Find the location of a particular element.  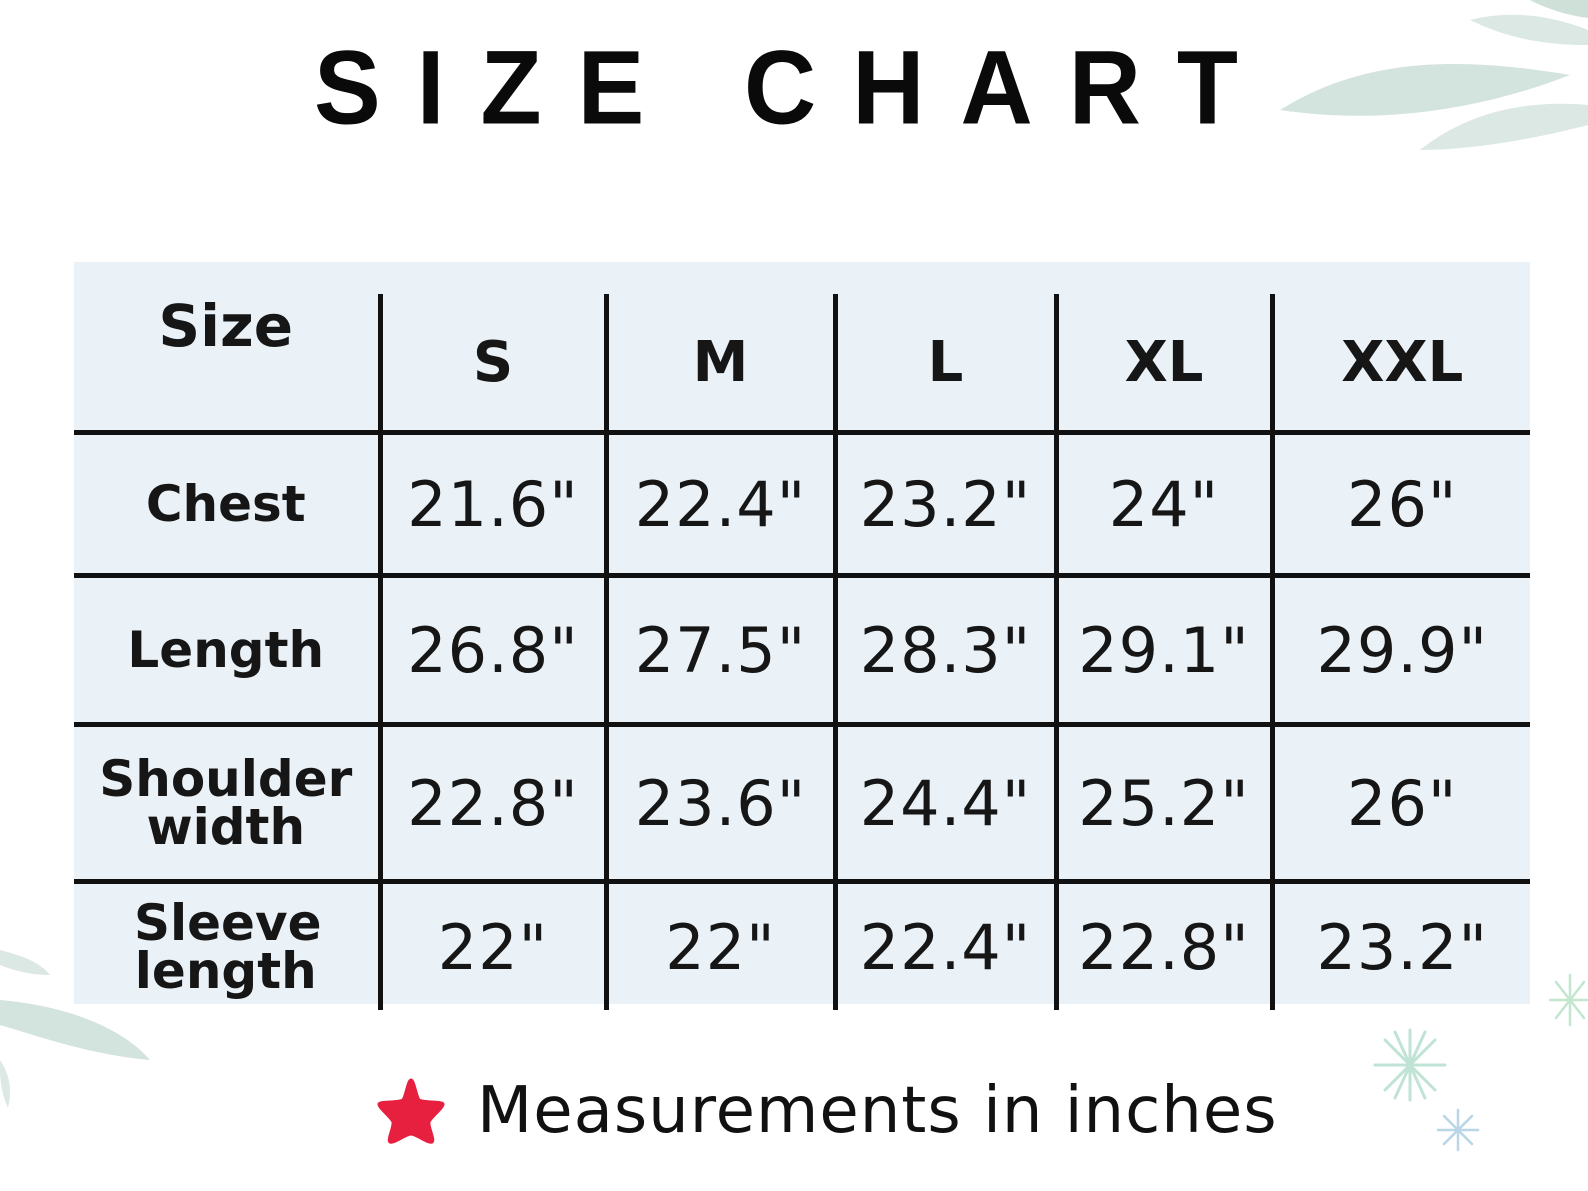

table-header-row: Size S M L XL XXL is located at coordinates (802, 363).